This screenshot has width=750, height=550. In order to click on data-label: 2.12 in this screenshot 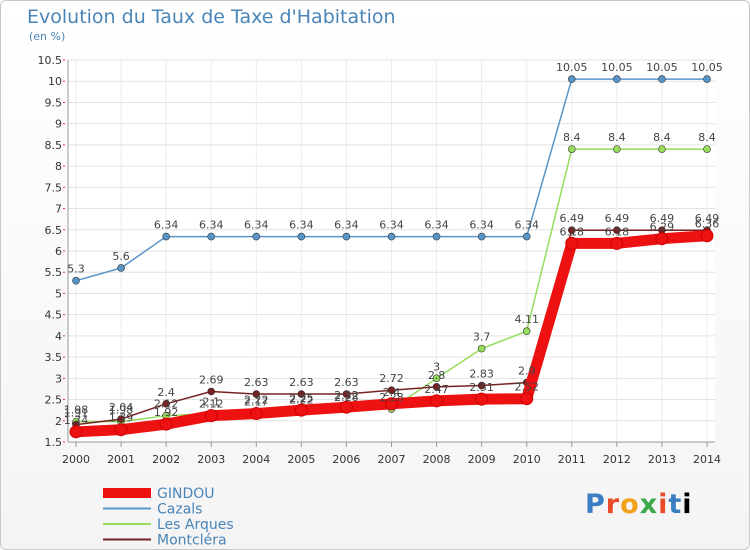, I will do `click(211, 404)`.